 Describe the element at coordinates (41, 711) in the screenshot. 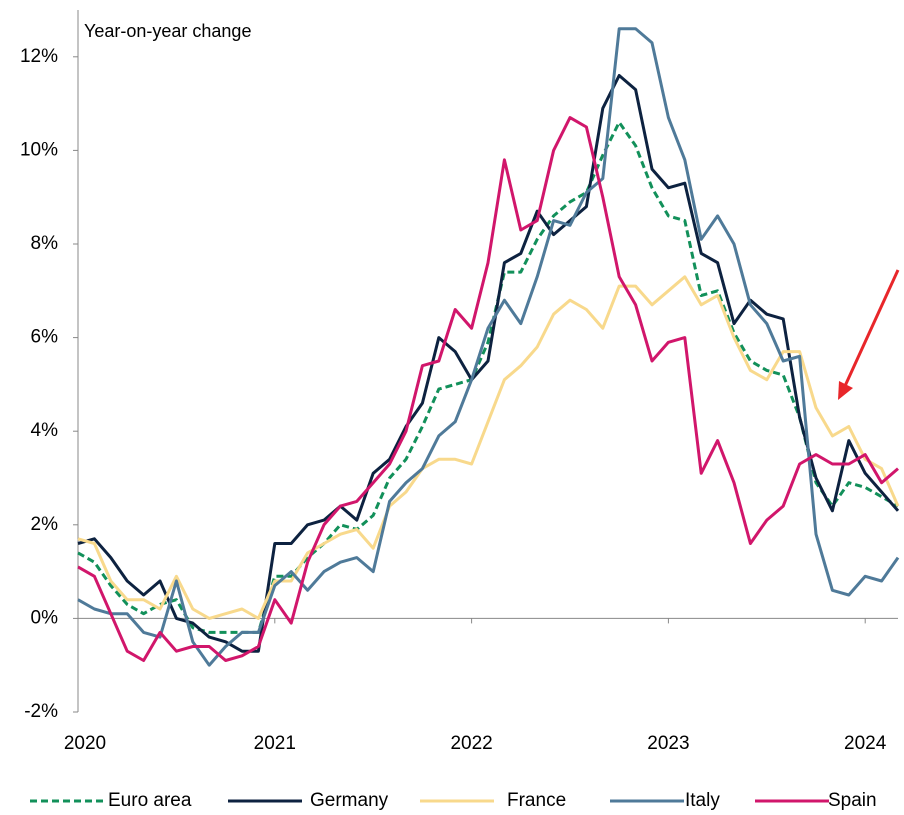

I see `y-tick-label: -2%` at that location.